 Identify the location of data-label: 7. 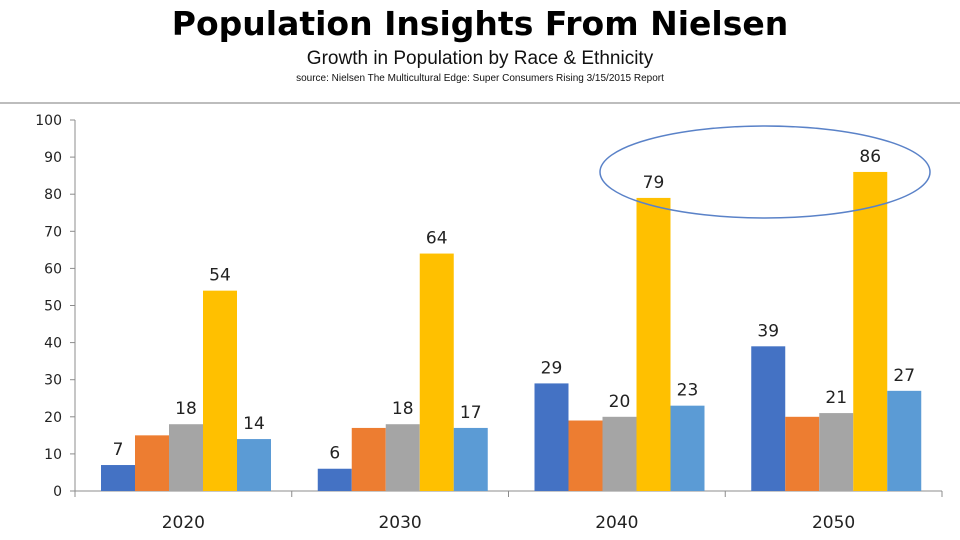
(118, 450).